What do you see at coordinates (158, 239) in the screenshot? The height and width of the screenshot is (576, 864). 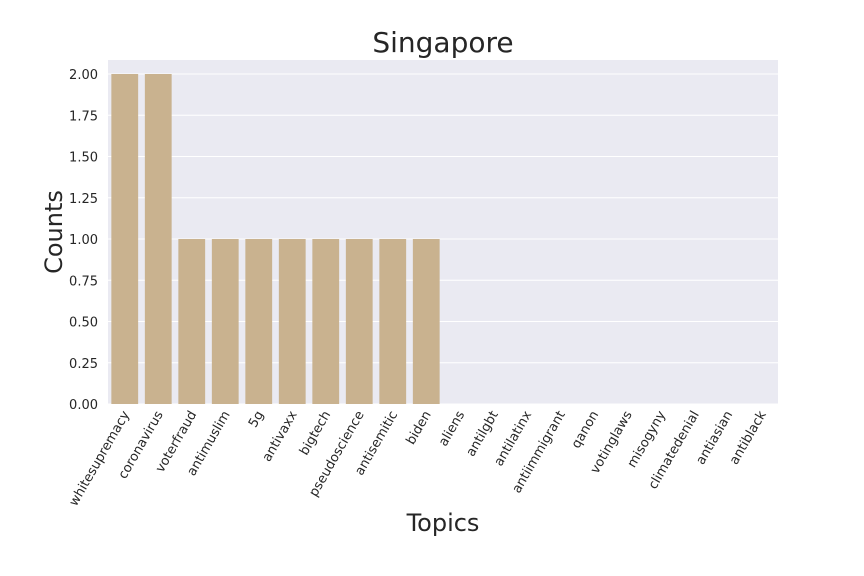 I see `bar-coronavirus` at bounding box center [158, 239].